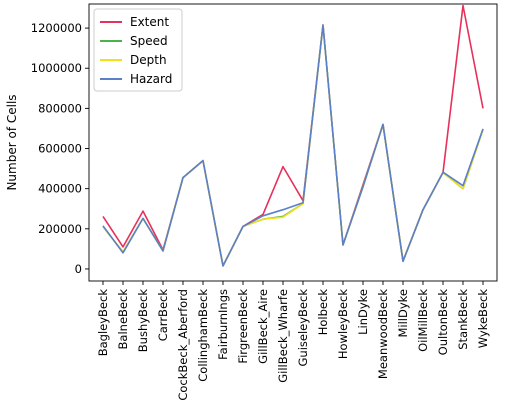  I want to click on y-tick-label: 200000, so click(60, 229).